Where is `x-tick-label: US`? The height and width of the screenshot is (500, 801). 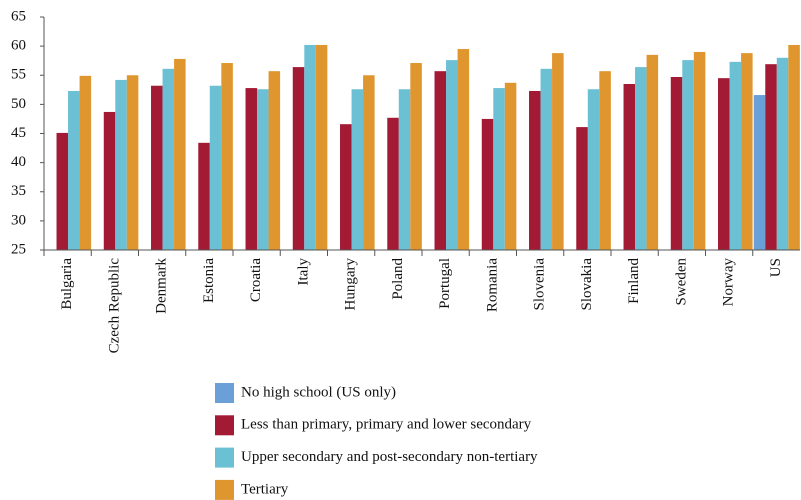
x-tick-label: US is located at coordinates (776, 267).